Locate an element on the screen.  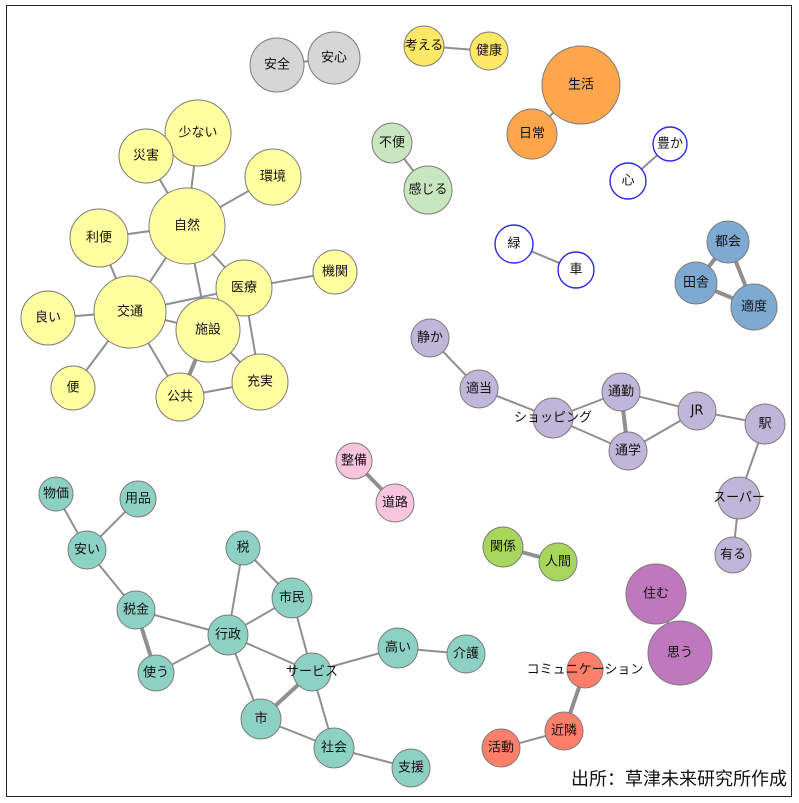
node-quiet: 静か is located at coordinates (430, 338).